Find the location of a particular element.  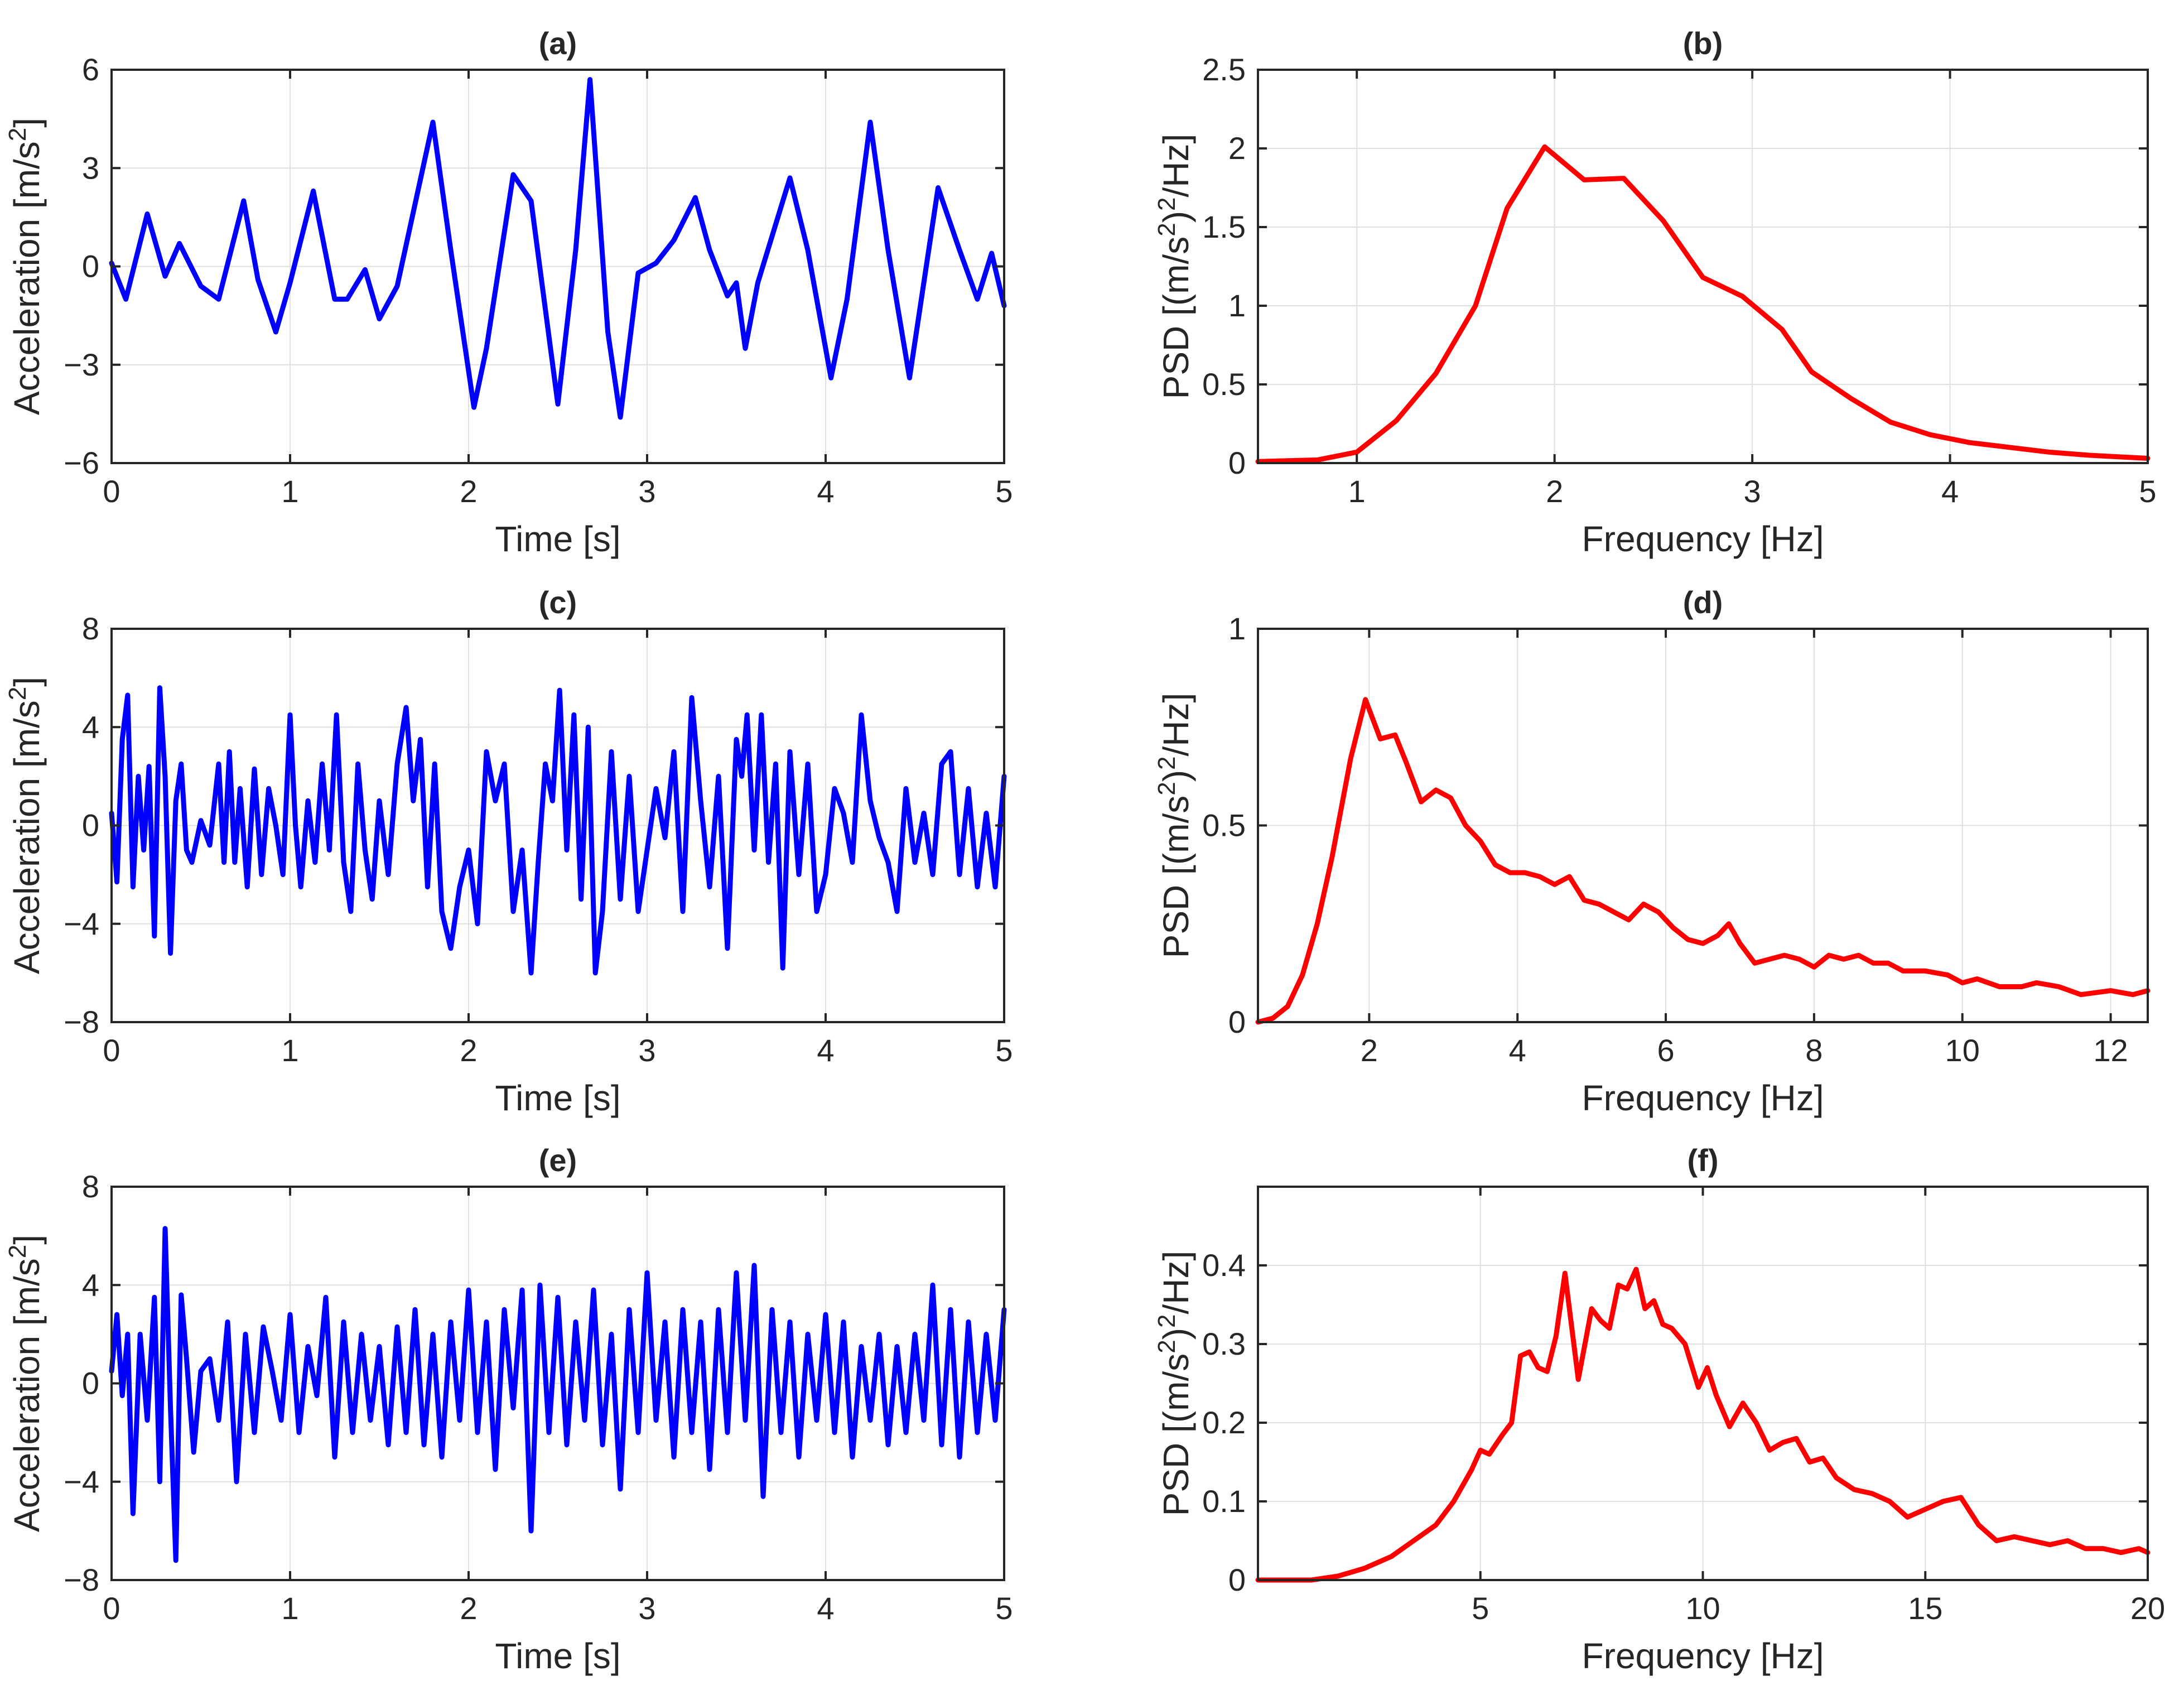

y-tick-label: 1.5 is located at coordinates (1224, 226).